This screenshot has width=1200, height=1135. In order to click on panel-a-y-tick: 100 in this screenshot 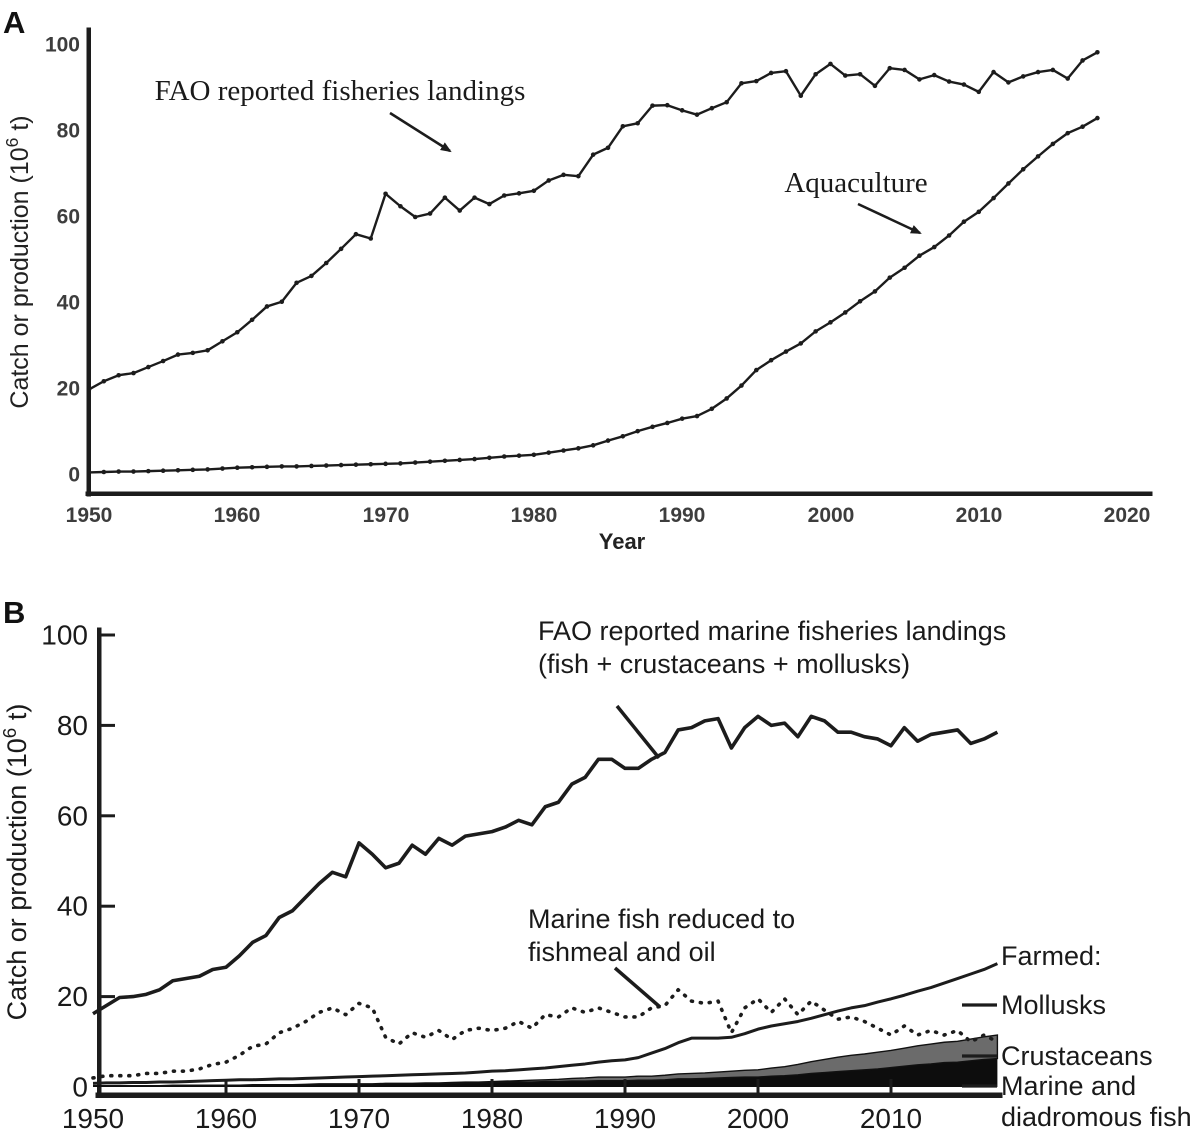, I will do `click(62, 45)`.